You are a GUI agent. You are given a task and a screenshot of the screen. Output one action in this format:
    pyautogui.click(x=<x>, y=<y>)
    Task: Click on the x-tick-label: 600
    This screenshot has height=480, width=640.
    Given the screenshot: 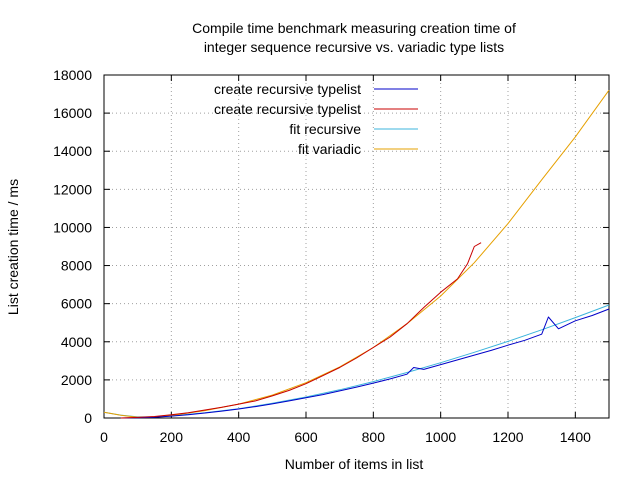 What is the action you would take?
    pyautogui.click(x=306, y=437)
    